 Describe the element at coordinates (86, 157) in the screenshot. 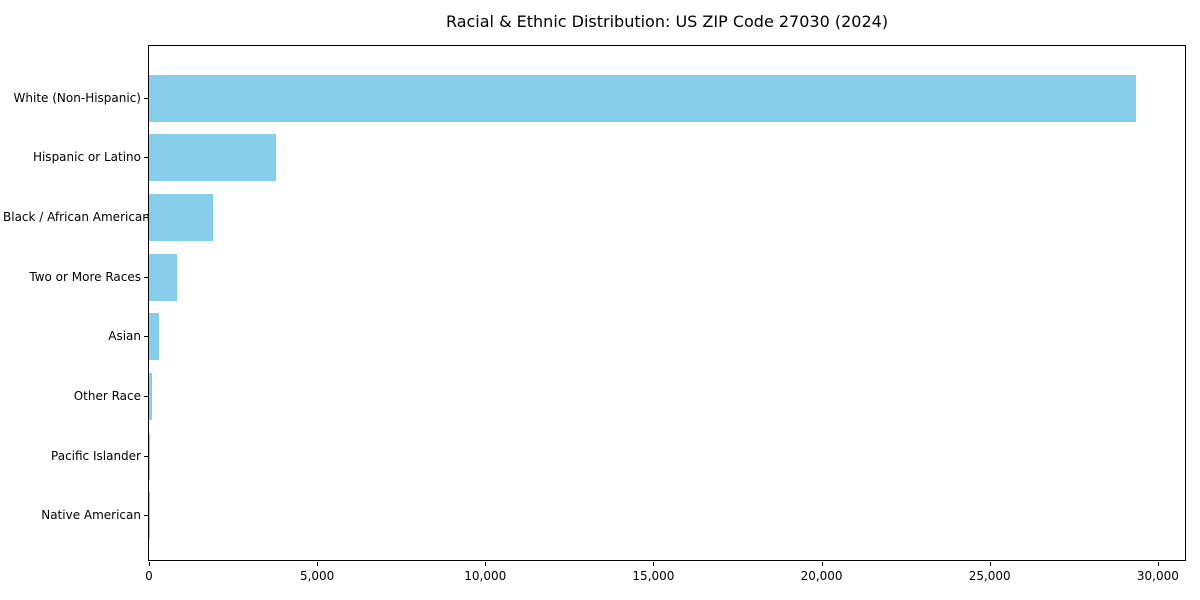

I see `y-axis-tick-label: Hispanic or Latino` at that location.